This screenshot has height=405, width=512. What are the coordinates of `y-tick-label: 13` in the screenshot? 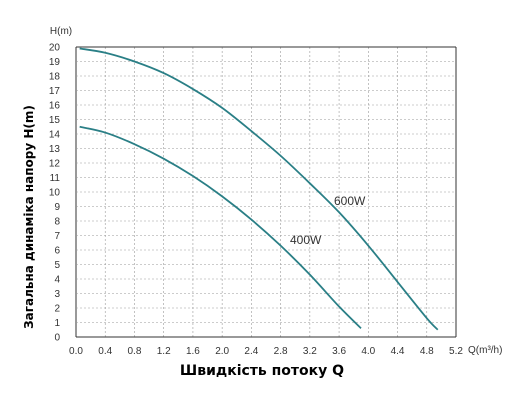 It's located at (55, 149).